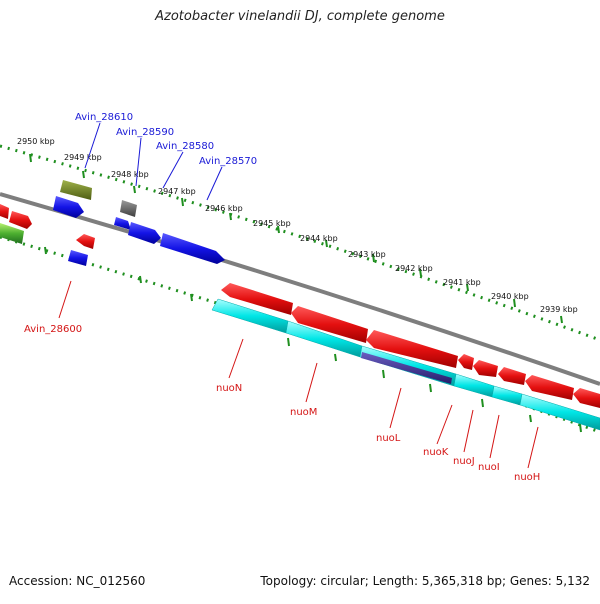 The width and height of the screenshot is (600, 604). I want to click on gene-label: nuoJ, so click(464, 461).